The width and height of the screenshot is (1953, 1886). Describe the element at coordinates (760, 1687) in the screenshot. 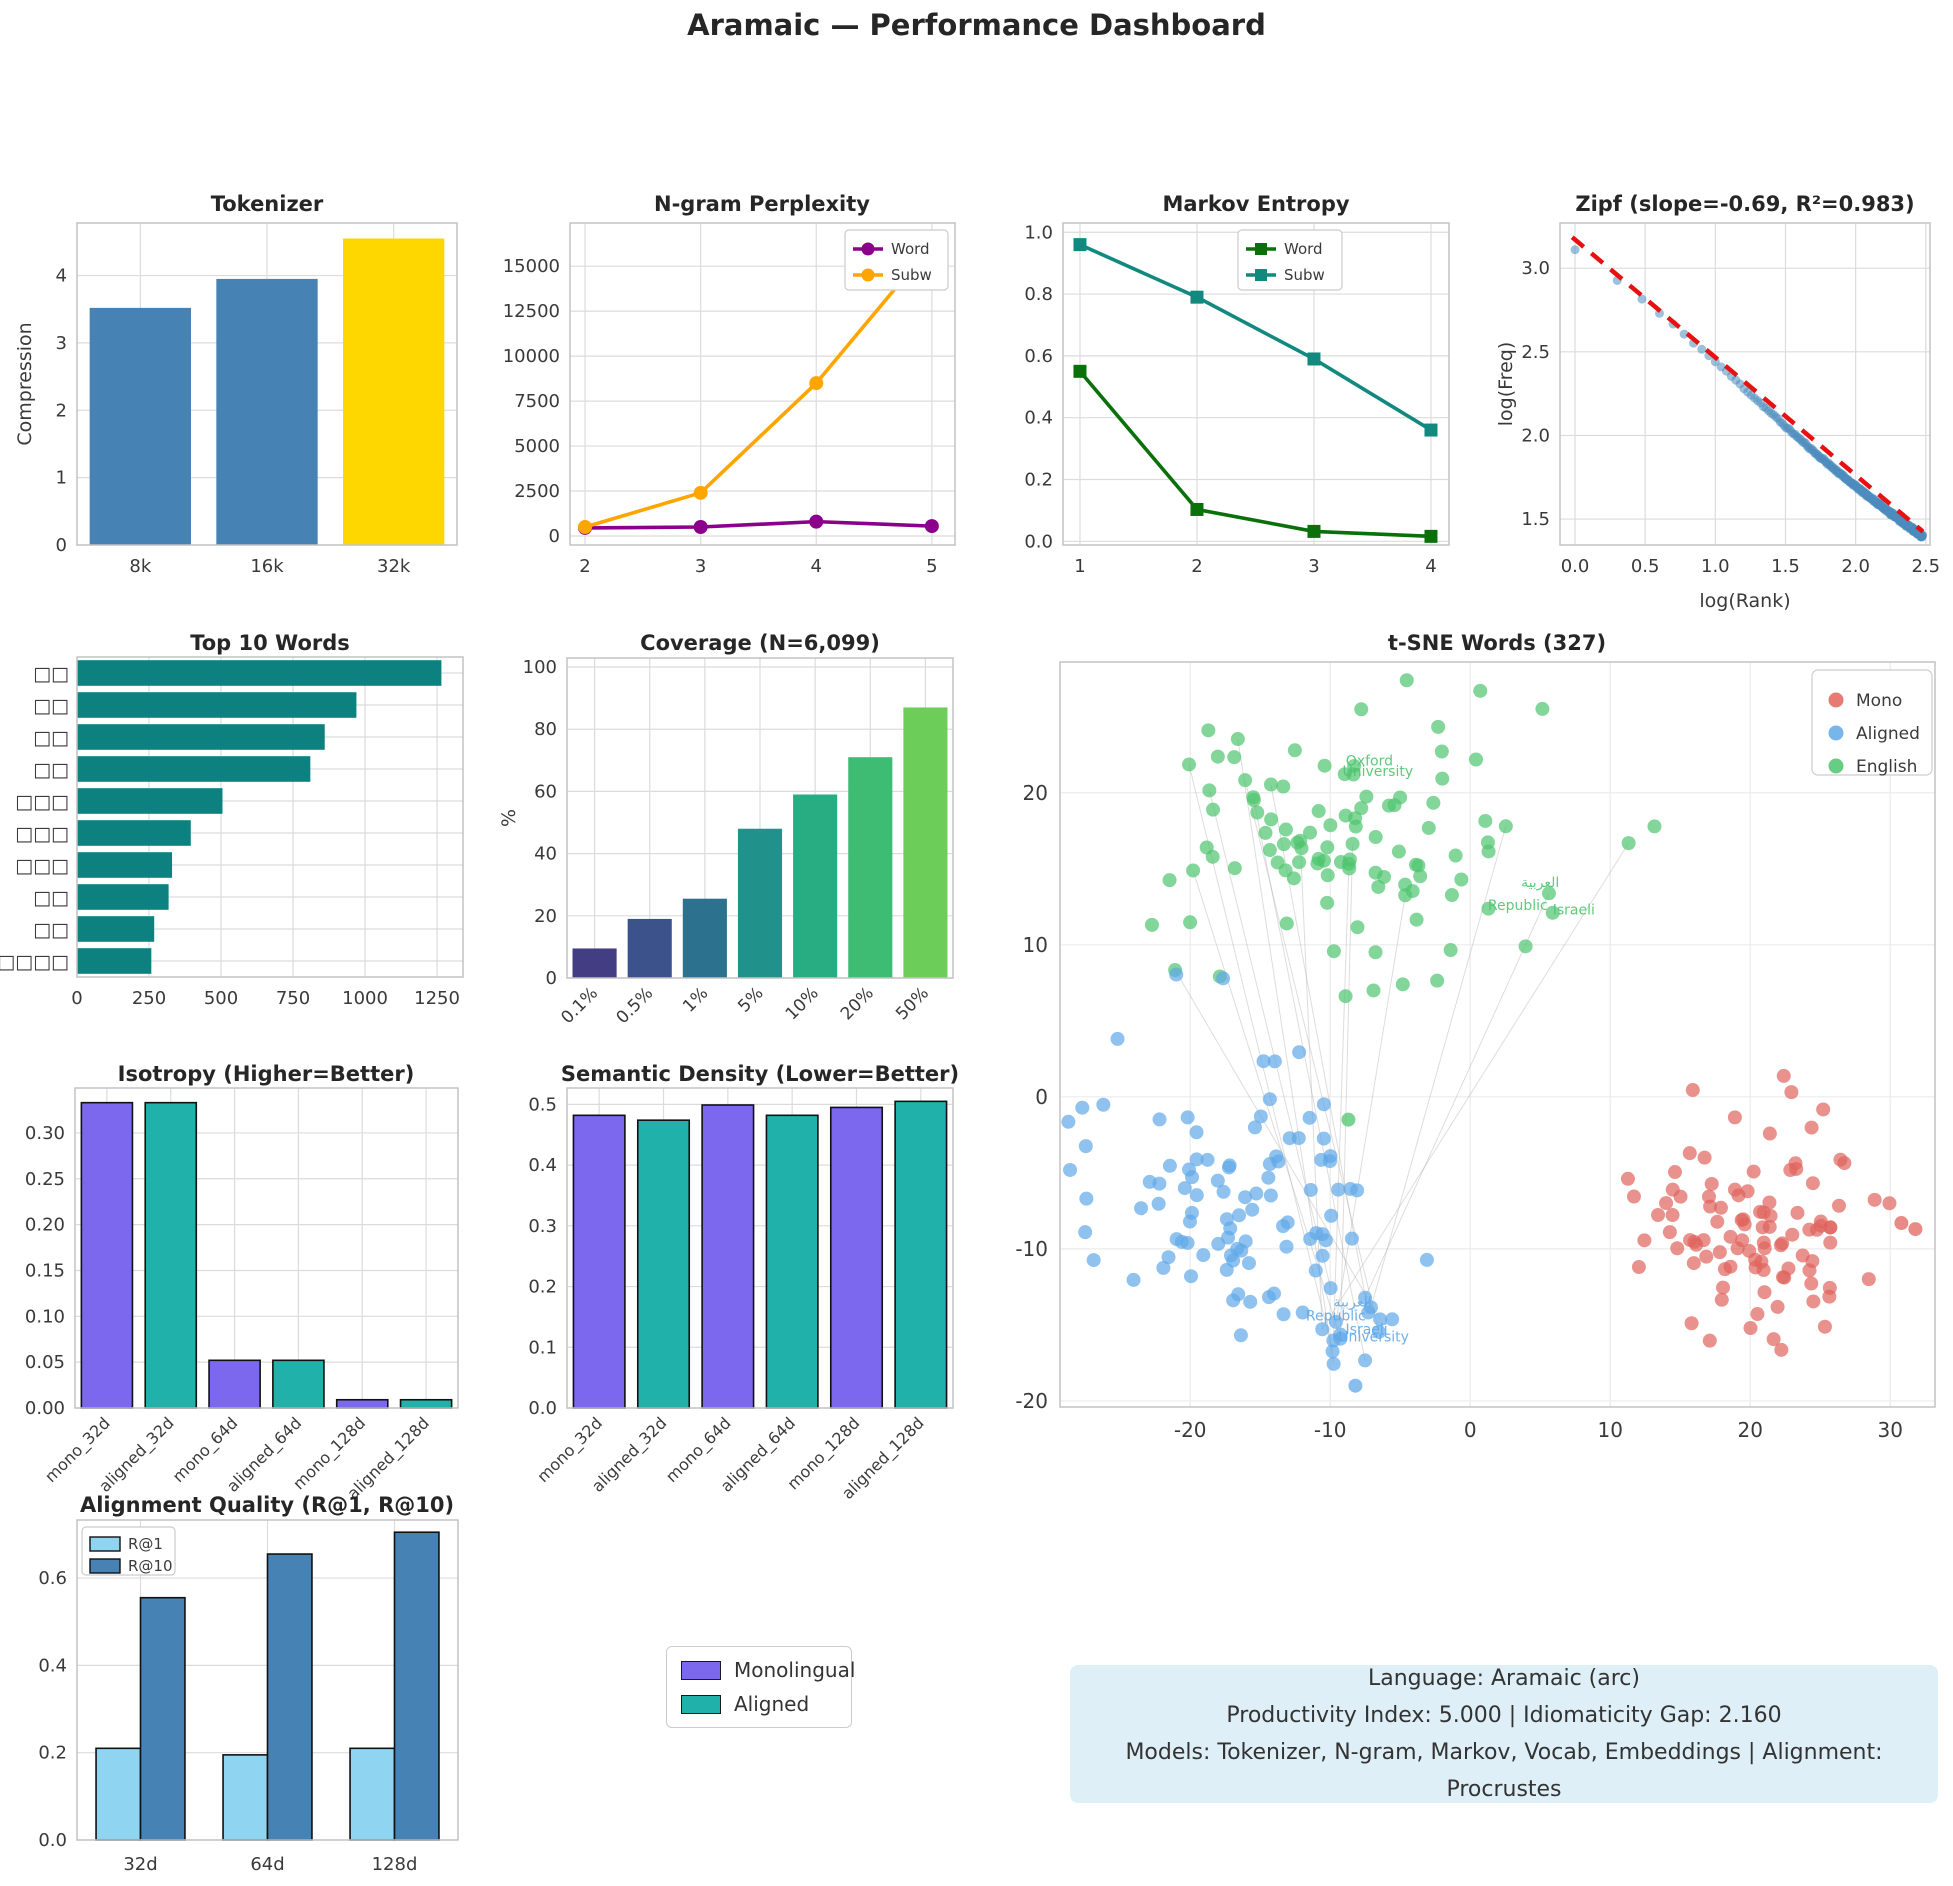

I see `model-legend: Monolingual Aligned` at that location.